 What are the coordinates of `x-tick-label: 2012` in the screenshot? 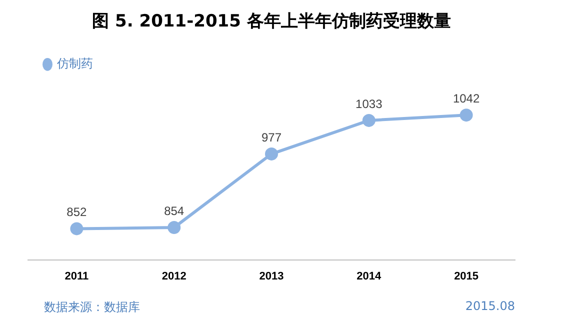 It's located at (174, 276).